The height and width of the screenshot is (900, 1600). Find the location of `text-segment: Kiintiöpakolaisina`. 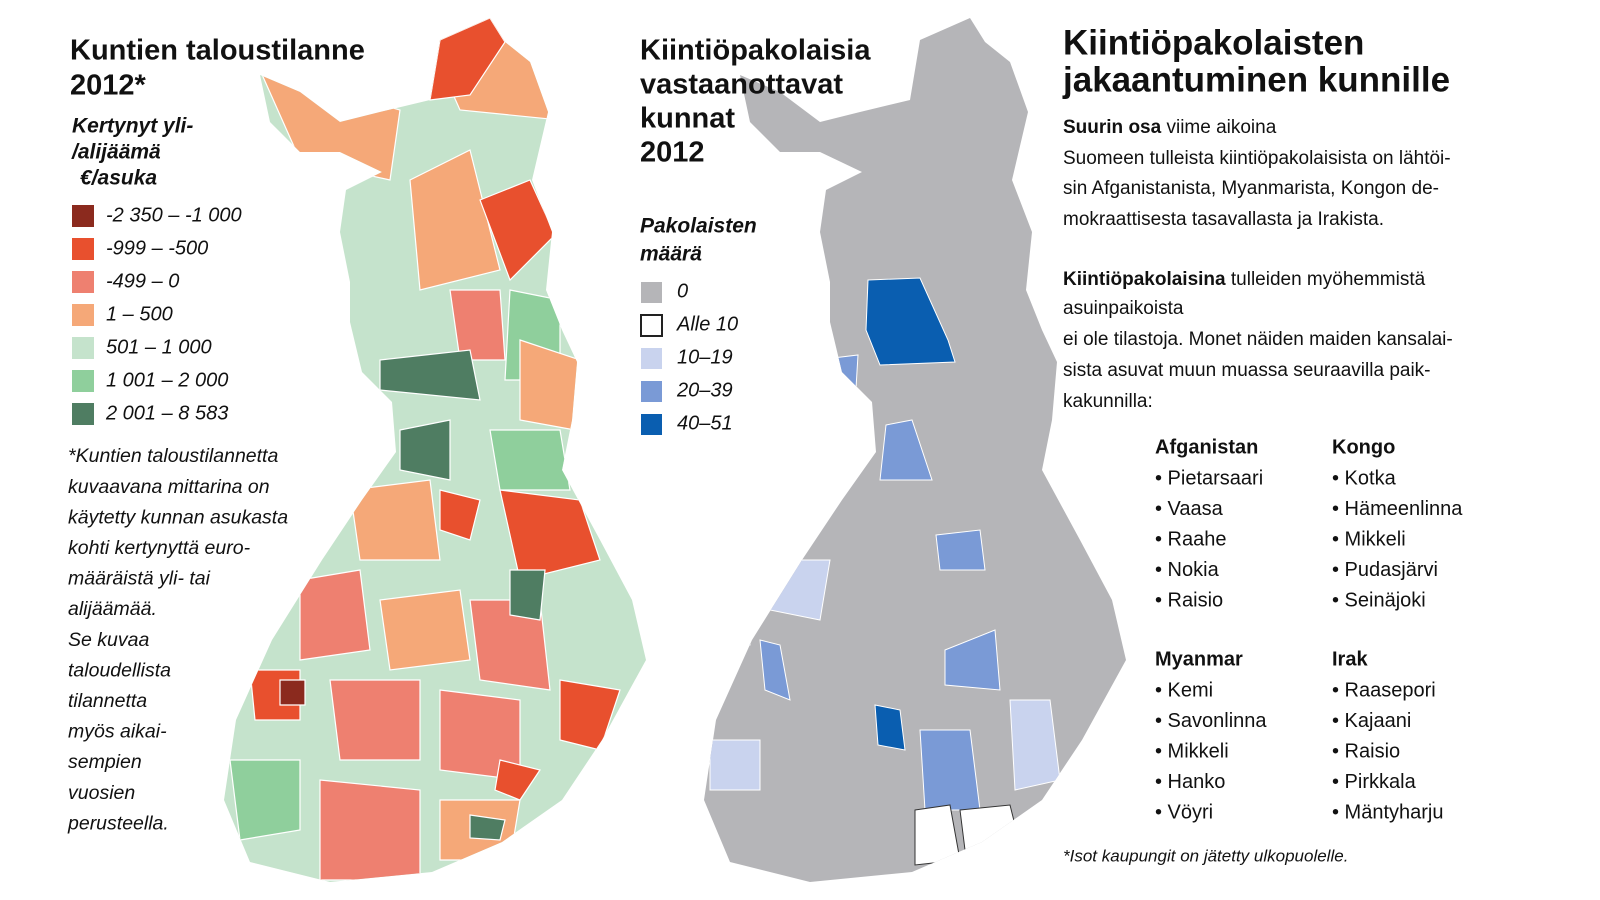

text-segment: Kiintiöpakolaisina is located at coordinates (1144, 279).